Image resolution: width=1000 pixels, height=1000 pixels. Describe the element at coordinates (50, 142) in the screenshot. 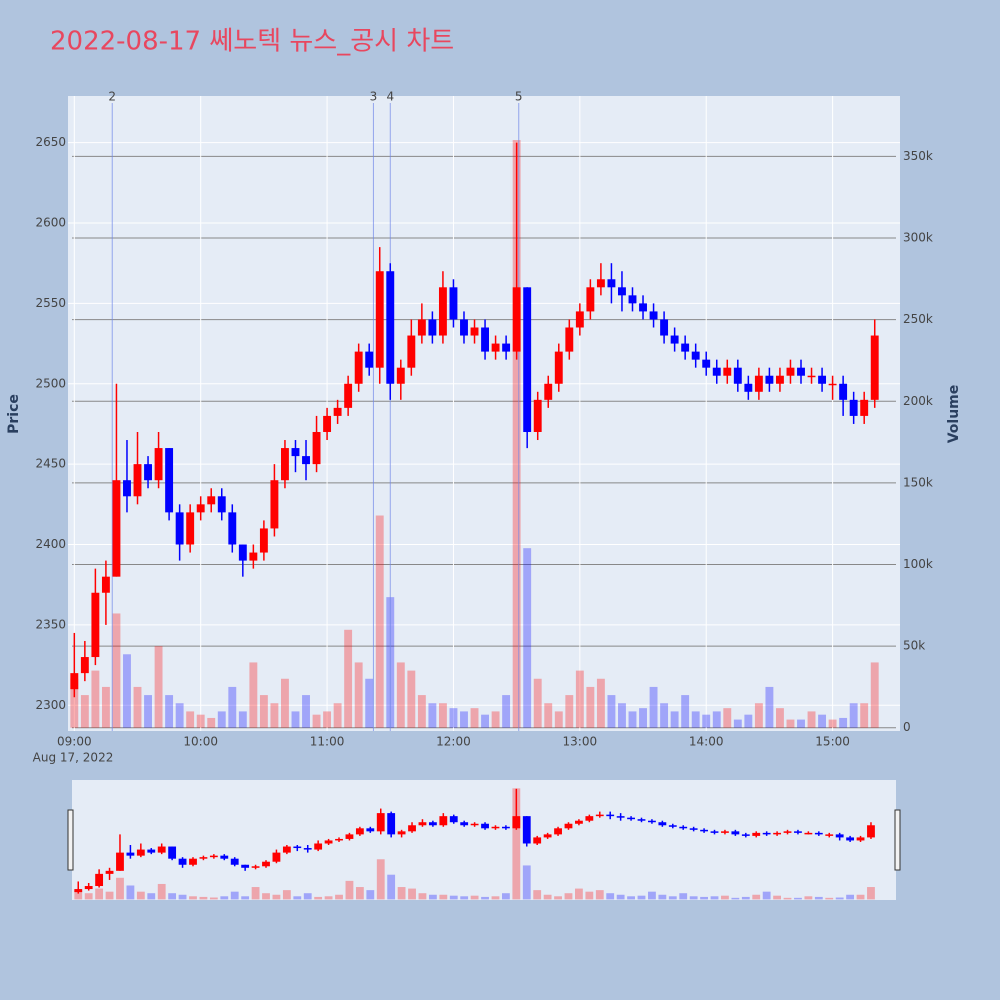

I see `y-tick-label: 2650` at that location.